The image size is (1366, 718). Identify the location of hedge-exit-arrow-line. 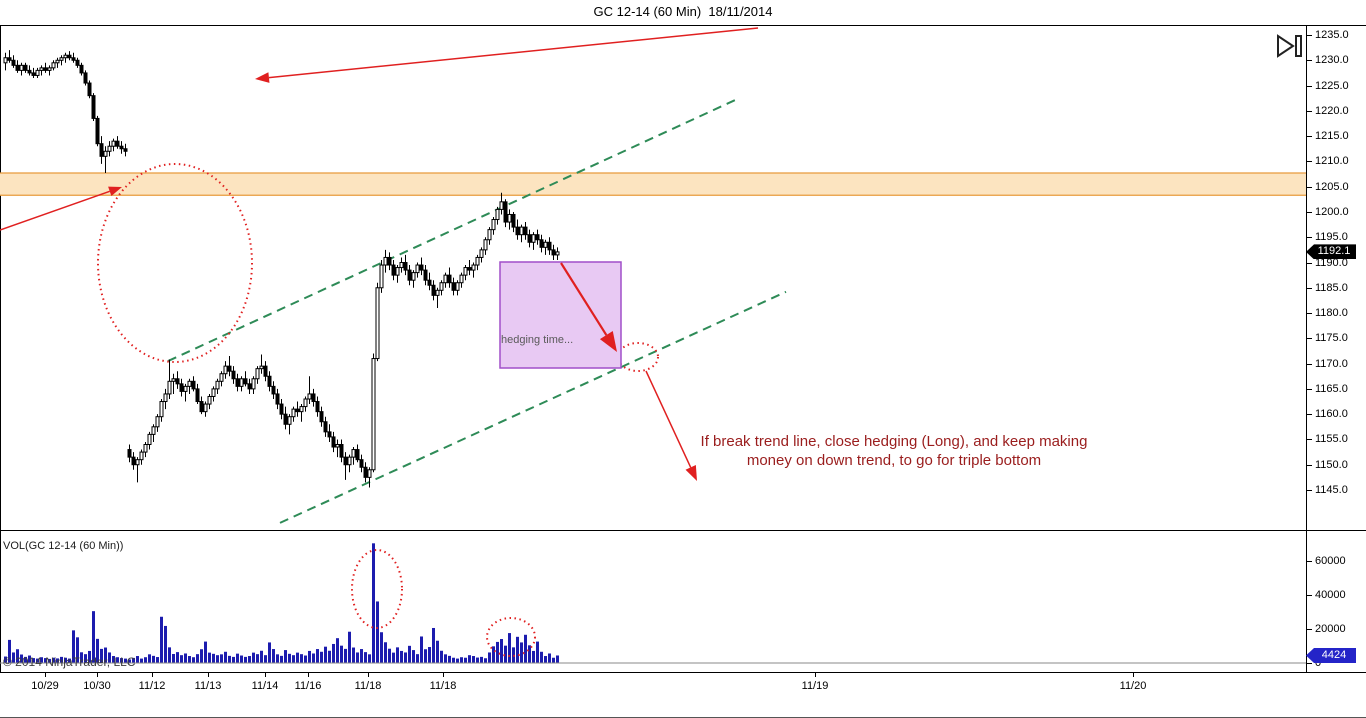
(584, 299).